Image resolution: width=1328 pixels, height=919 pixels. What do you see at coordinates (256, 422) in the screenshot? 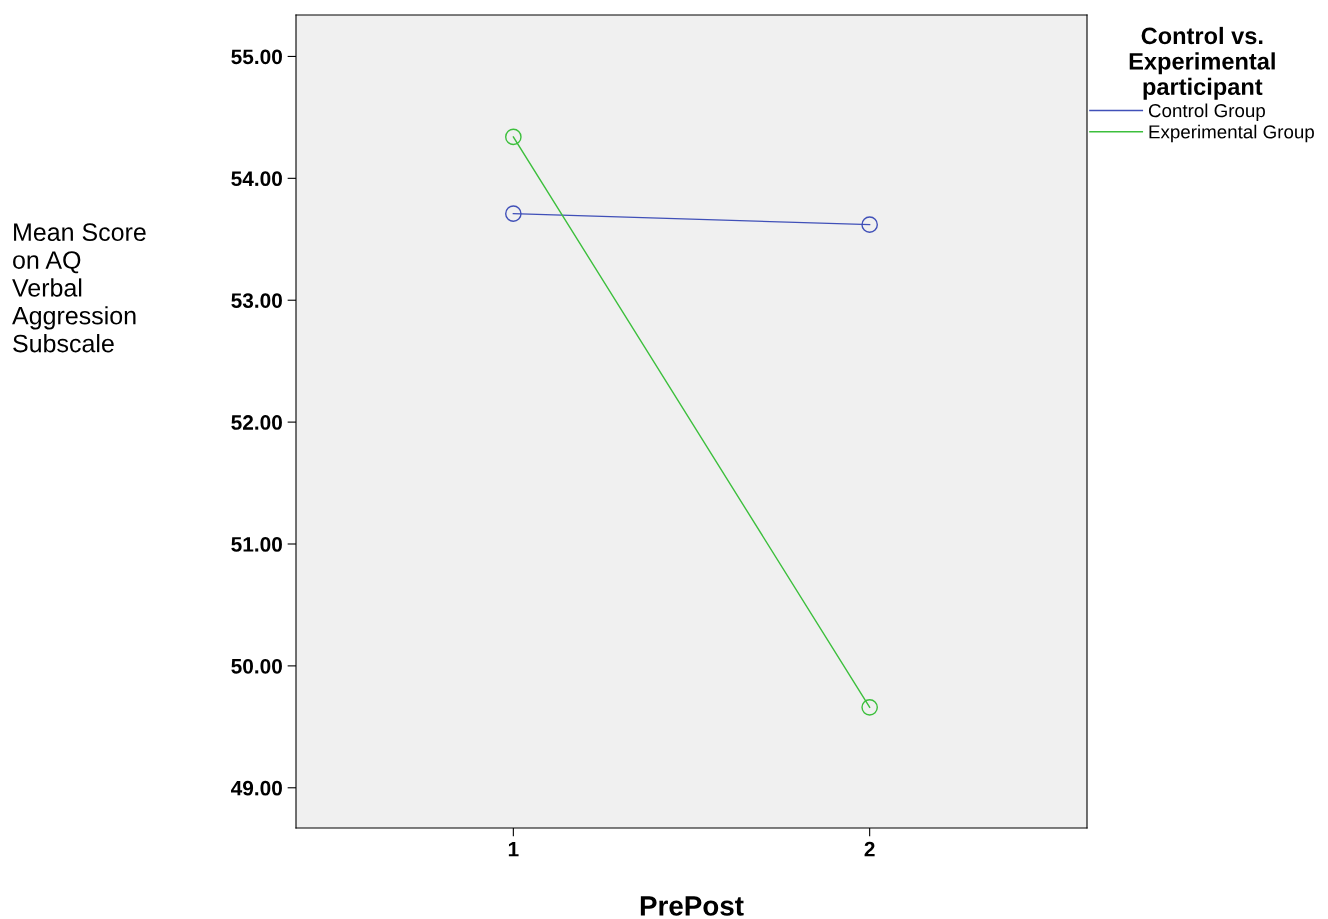
I see `y-tick-label: 52.00` at bounding box center [256, 422].